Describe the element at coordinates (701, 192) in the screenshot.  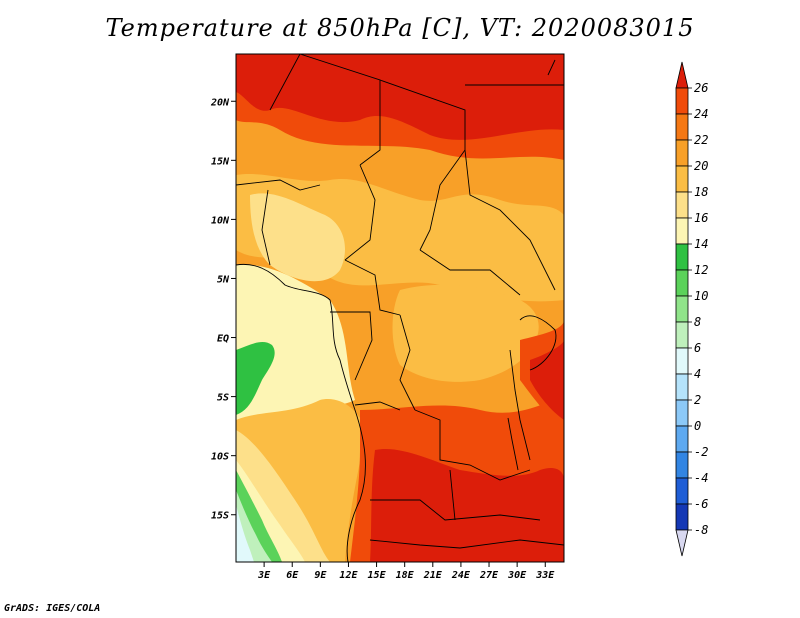
I see `colorbar-label: 18` at that location.